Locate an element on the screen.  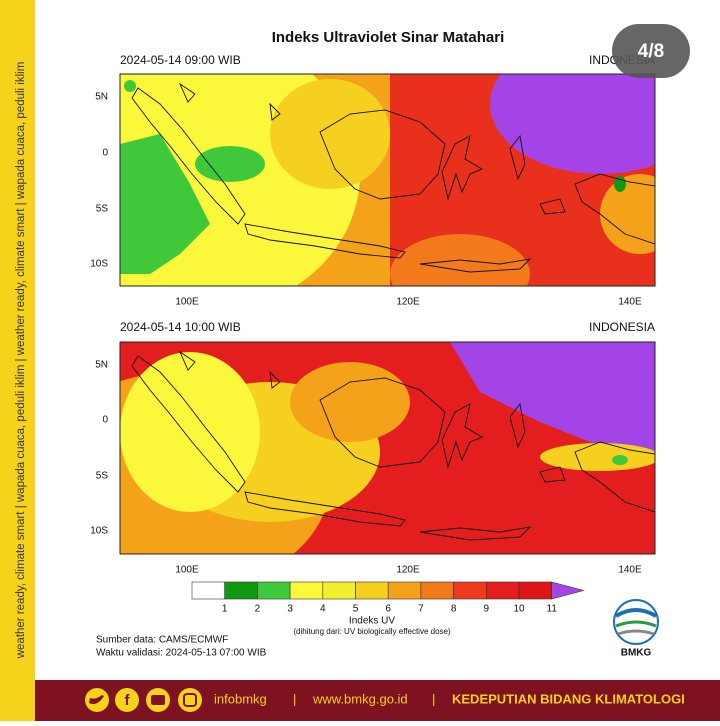
colorbar-tick-label: 10 is located at coordinates (519, 609).